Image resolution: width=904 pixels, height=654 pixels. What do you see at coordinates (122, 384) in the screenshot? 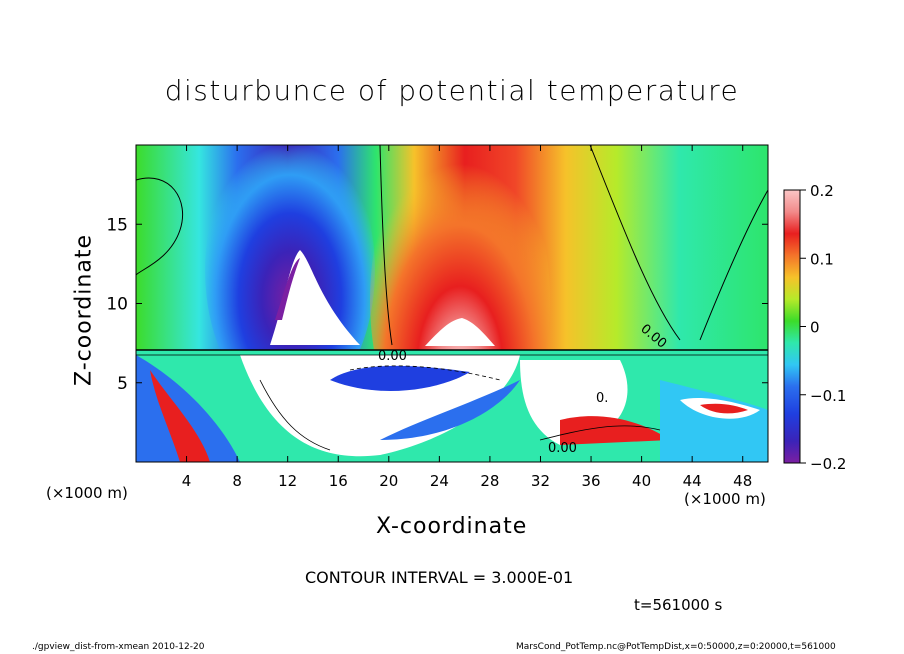
I see `y-tick-label: 5` at bounding box center [122, 384].